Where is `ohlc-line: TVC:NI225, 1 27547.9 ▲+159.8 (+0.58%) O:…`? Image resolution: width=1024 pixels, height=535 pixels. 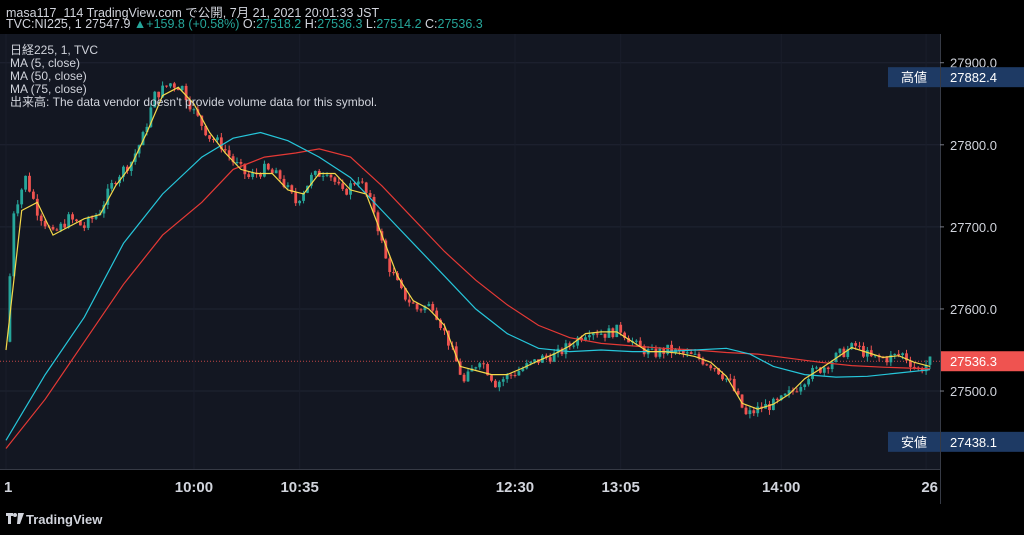 ohlc-line: TVC:NI225, 1 27547.9 ▲+159.8 (+0.58%) O:… is located at coordinates (244, 24).